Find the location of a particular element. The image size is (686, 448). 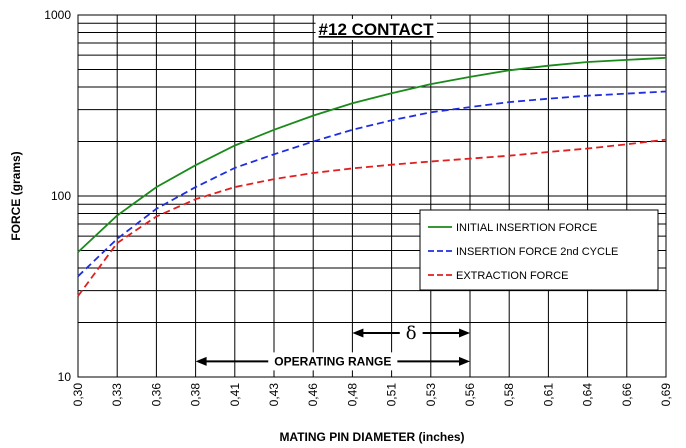

x-tick-label: 0,36 is located at coordinates (156, 395).